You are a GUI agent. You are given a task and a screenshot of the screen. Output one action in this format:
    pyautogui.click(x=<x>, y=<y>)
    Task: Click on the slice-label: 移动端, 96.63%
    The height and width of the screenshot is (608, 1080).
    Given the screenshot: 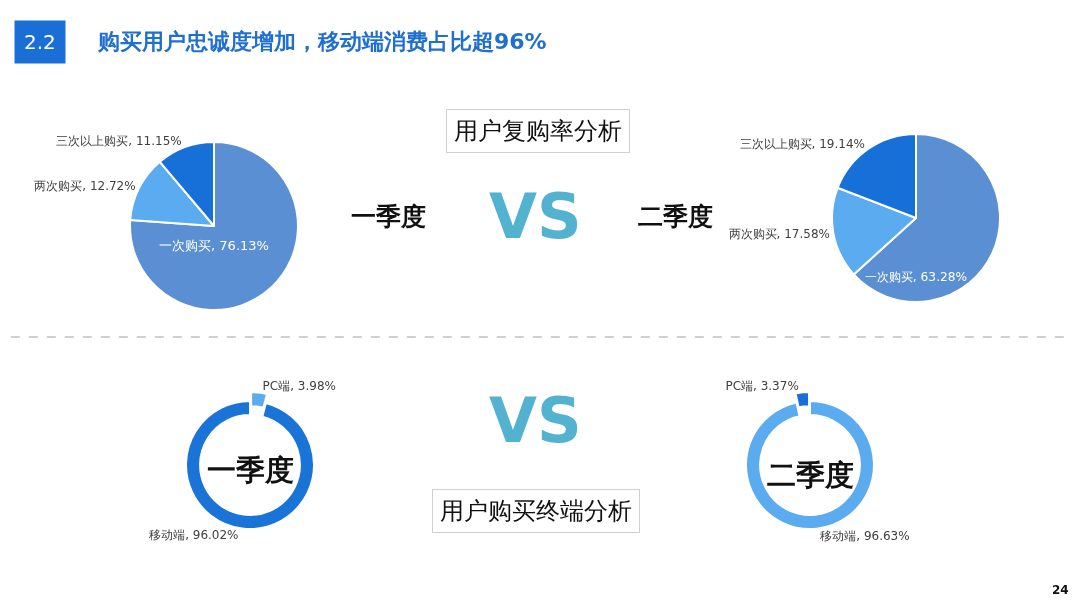 What is the action you would take?
    pyautogui.click(x=865, y=535)
    